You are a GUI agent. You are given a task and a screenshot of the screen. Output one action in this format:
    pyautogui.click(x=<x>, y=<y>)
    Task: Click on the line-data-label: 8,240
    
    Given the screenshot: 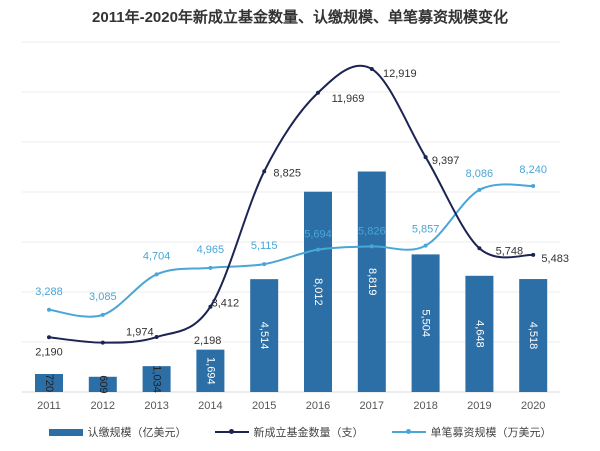 What is the action you would take?
    pyautogui.click(x=533, y=170)
    